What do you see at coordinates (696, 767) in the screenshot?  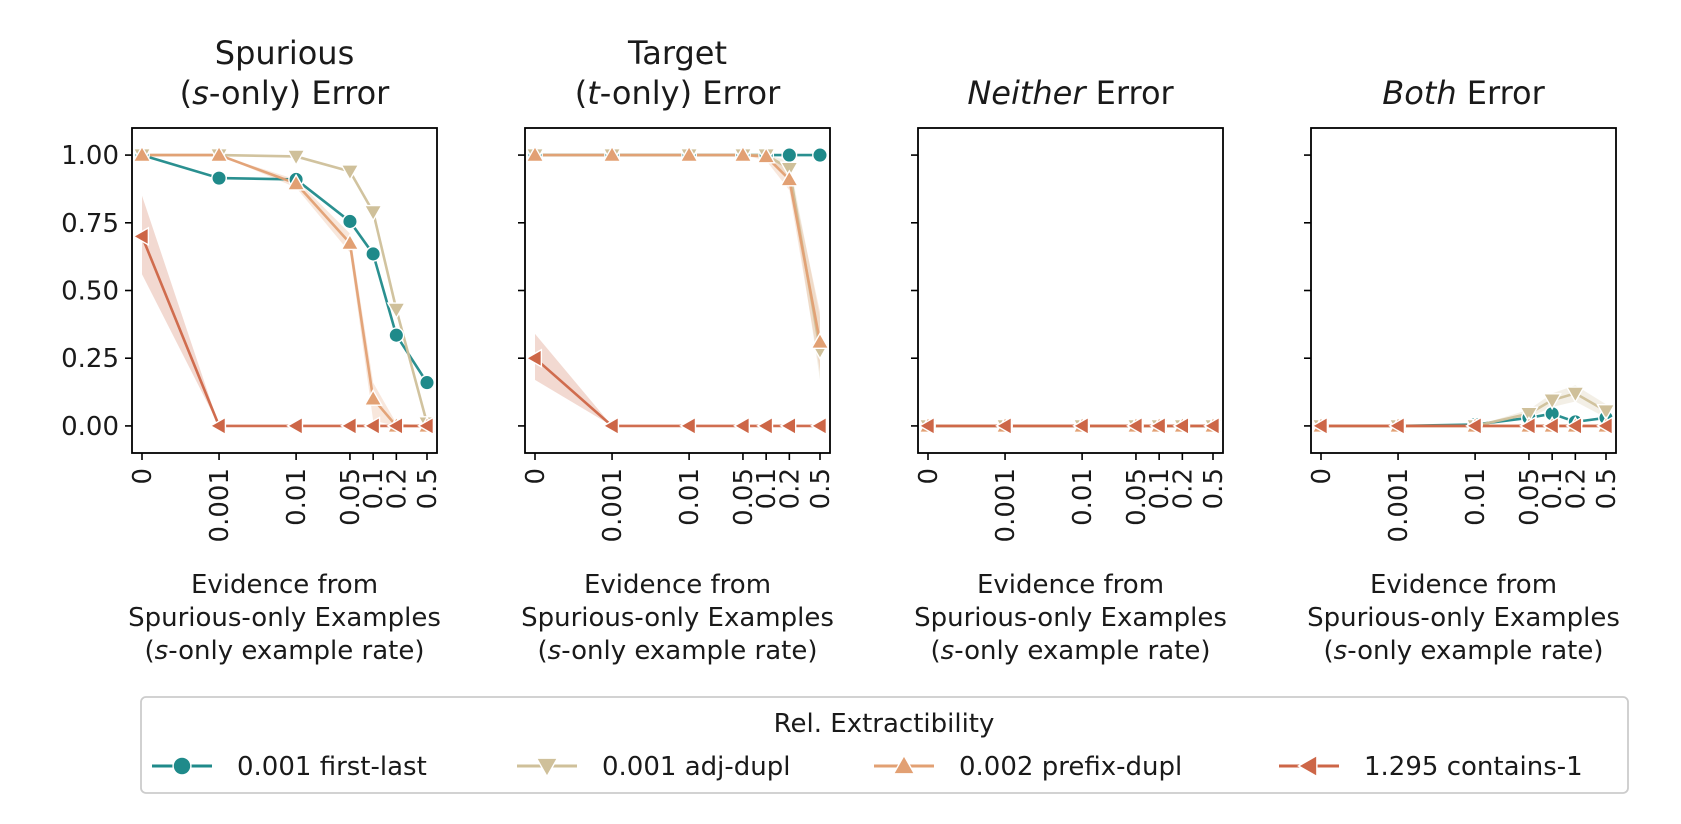 I see `legend-label: 0.001 adj-dupl` at bounding box center [696, 767].